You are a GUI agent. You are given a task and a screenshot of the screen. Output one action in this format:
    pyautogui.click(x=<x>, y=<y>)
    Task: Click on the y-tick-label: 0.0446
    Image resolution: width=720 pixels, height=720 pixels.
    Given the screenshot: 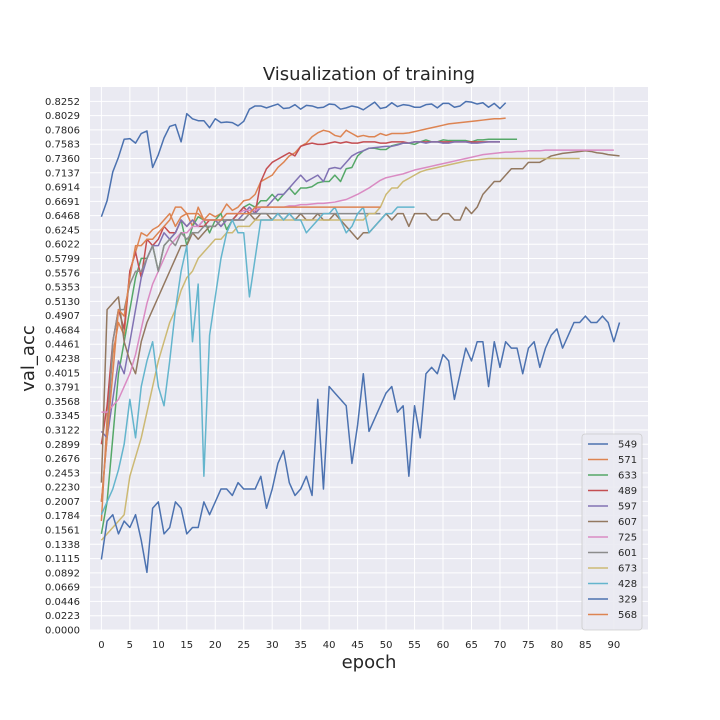 What is the action you would take?
    pyautogui.click(x=62, y=602)
    